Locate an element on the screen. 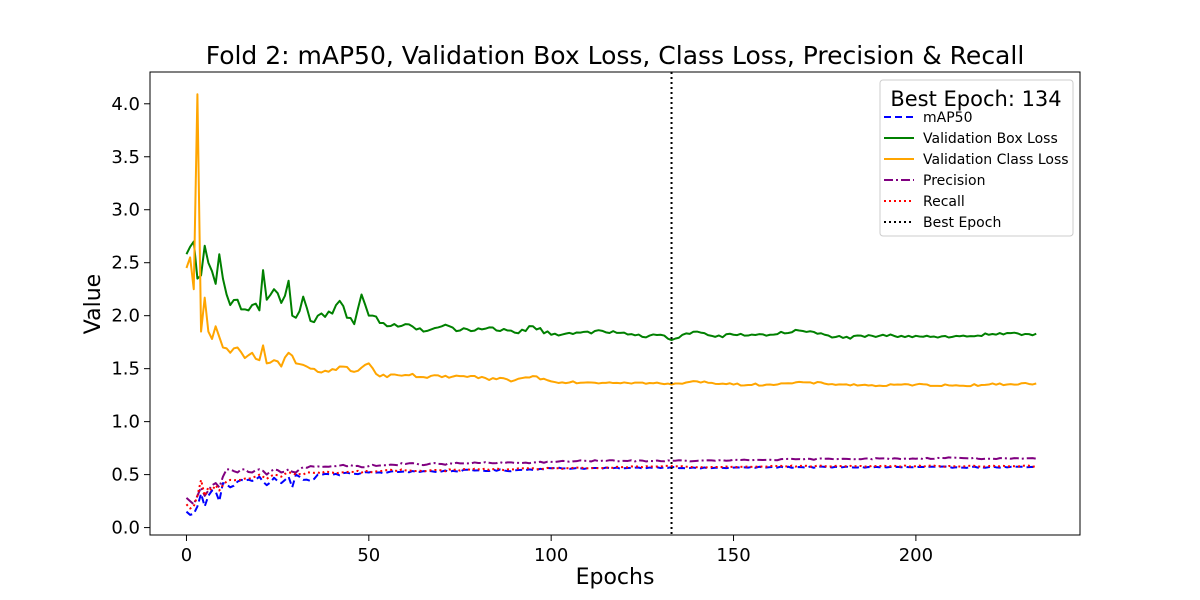  y-tick-label: 2.0 is located at coordinates (125, 316).